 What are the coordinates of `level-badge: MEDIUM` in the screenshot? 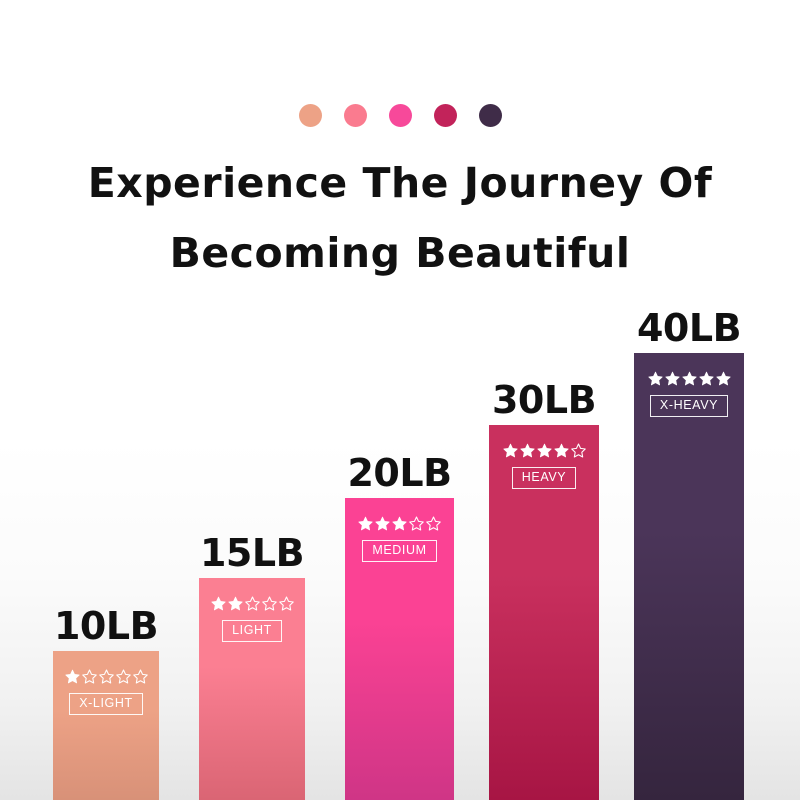 It's located at (399, 551).